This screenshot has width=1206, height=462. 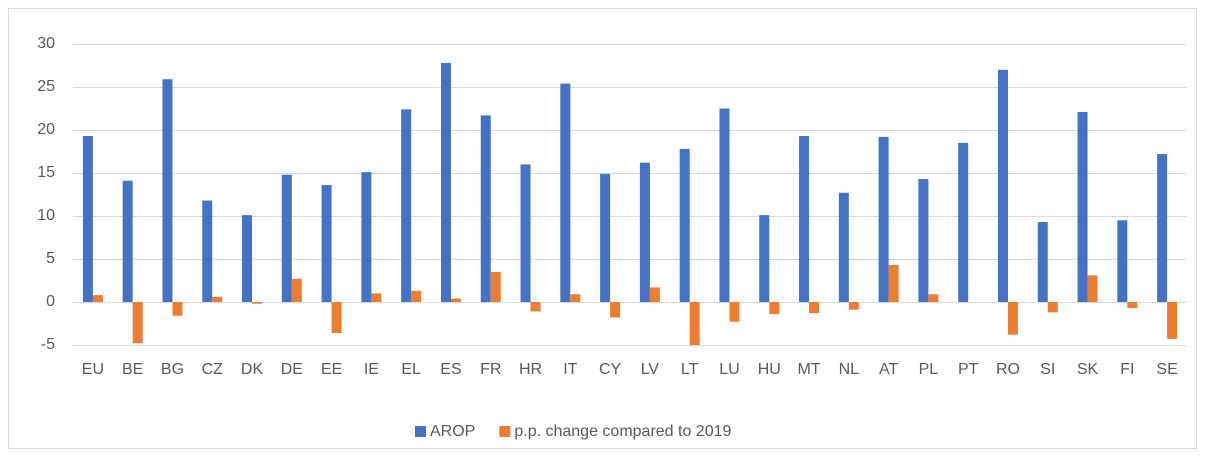 I want to click on x-tick-label: PT, so click(x=968, y=369).